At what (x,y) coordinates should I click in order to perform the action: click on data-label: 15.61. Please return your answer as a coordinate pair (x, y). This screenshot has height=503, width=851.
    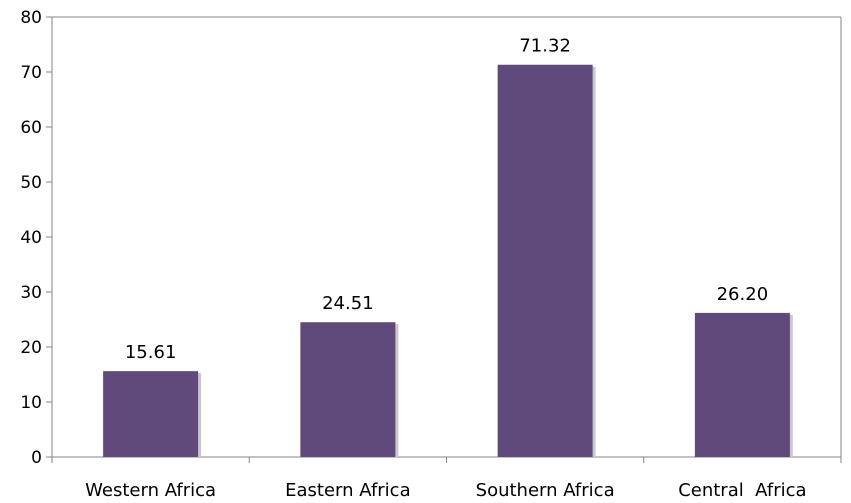
    Looking at the image, I should click on (151, 352).